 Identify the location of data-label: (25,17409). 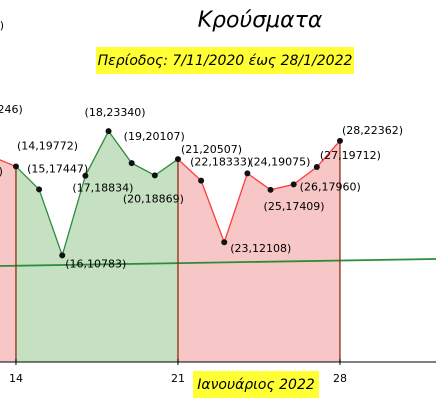
(294, 206).